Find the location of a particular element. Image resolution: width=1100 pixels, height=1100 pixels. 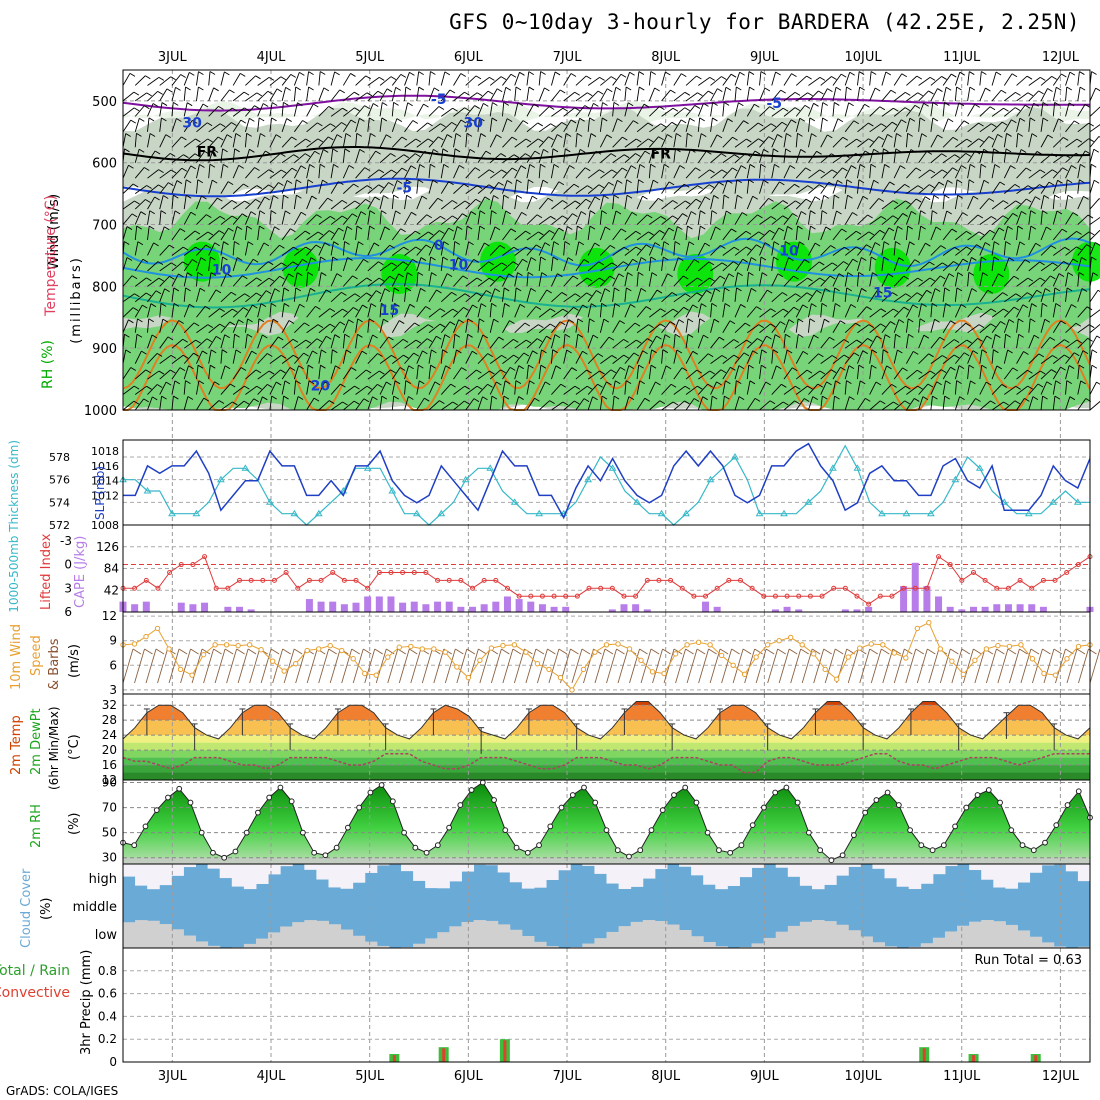

wind-speed-marker is located at coordinates (825, 669).